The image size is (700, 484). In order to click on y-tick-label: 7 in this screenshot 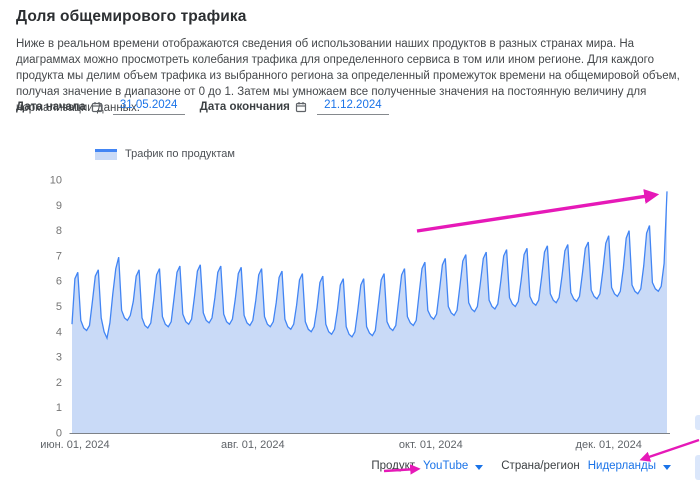, I will do `click(59, 256)`.